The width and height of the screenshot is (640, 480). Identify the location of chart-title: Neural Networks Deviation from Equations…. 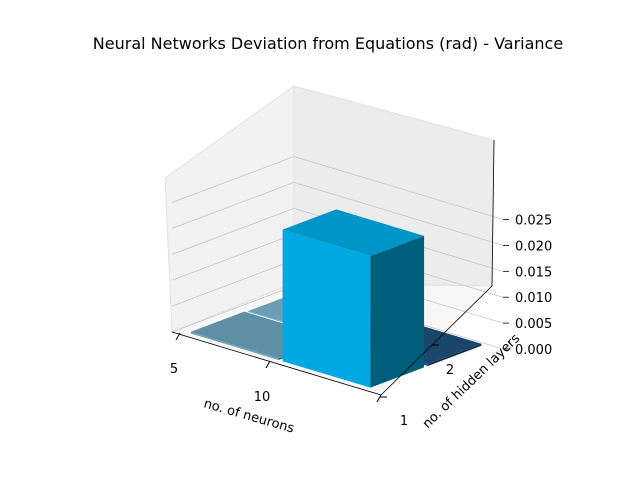
(328, 43).